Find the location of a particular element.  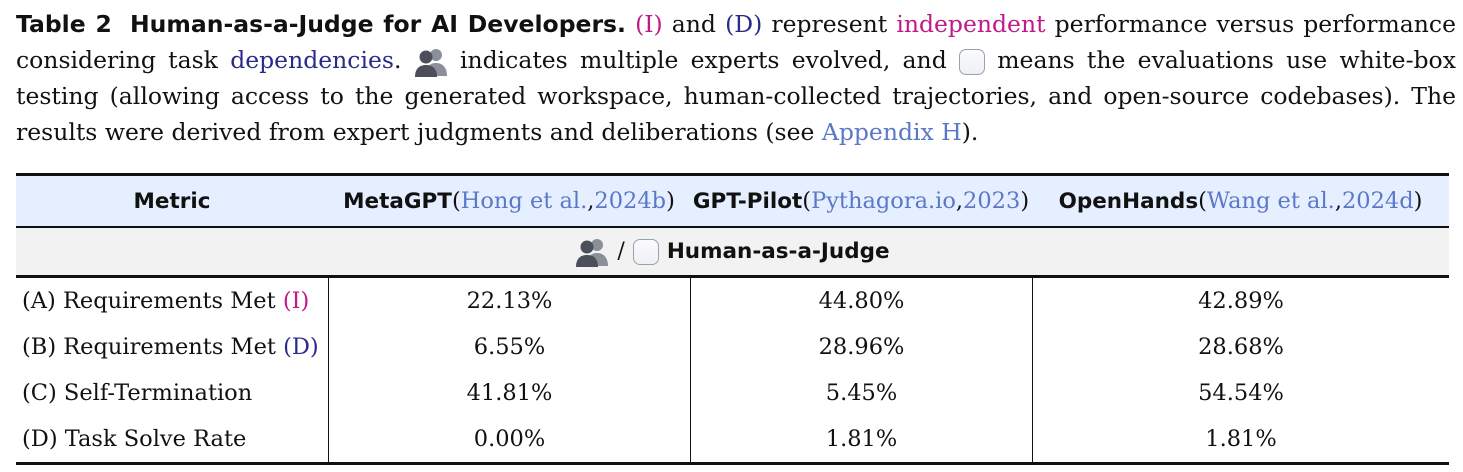

metric-cell: (C) Self-Termination is located at coordinates (172, 393).